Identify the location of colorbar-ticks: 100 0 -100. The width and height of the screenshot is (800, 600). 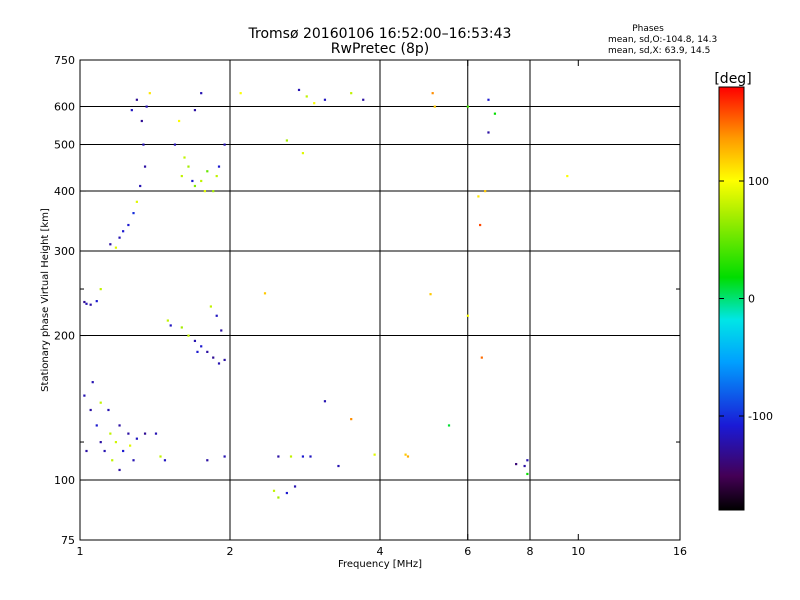
(746, 299).